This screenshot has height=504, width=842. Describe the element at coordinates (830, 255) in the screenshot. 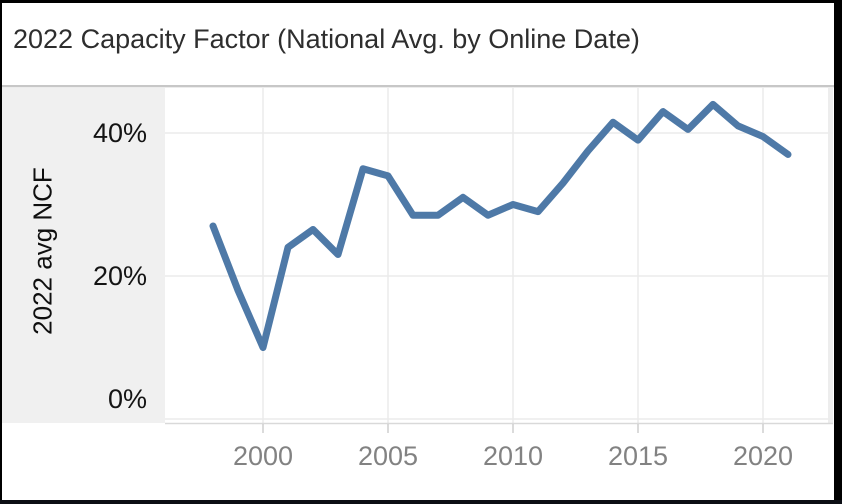

I see `scrollbar-track` at that location.